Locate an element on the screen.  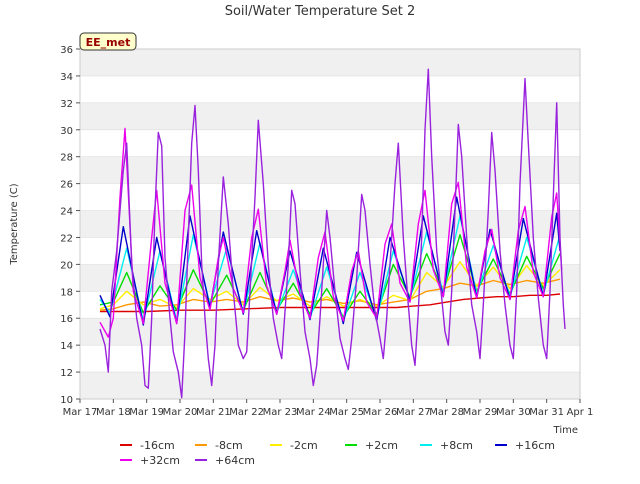
ee-met-badge-box is located at coordinates (108, 41).